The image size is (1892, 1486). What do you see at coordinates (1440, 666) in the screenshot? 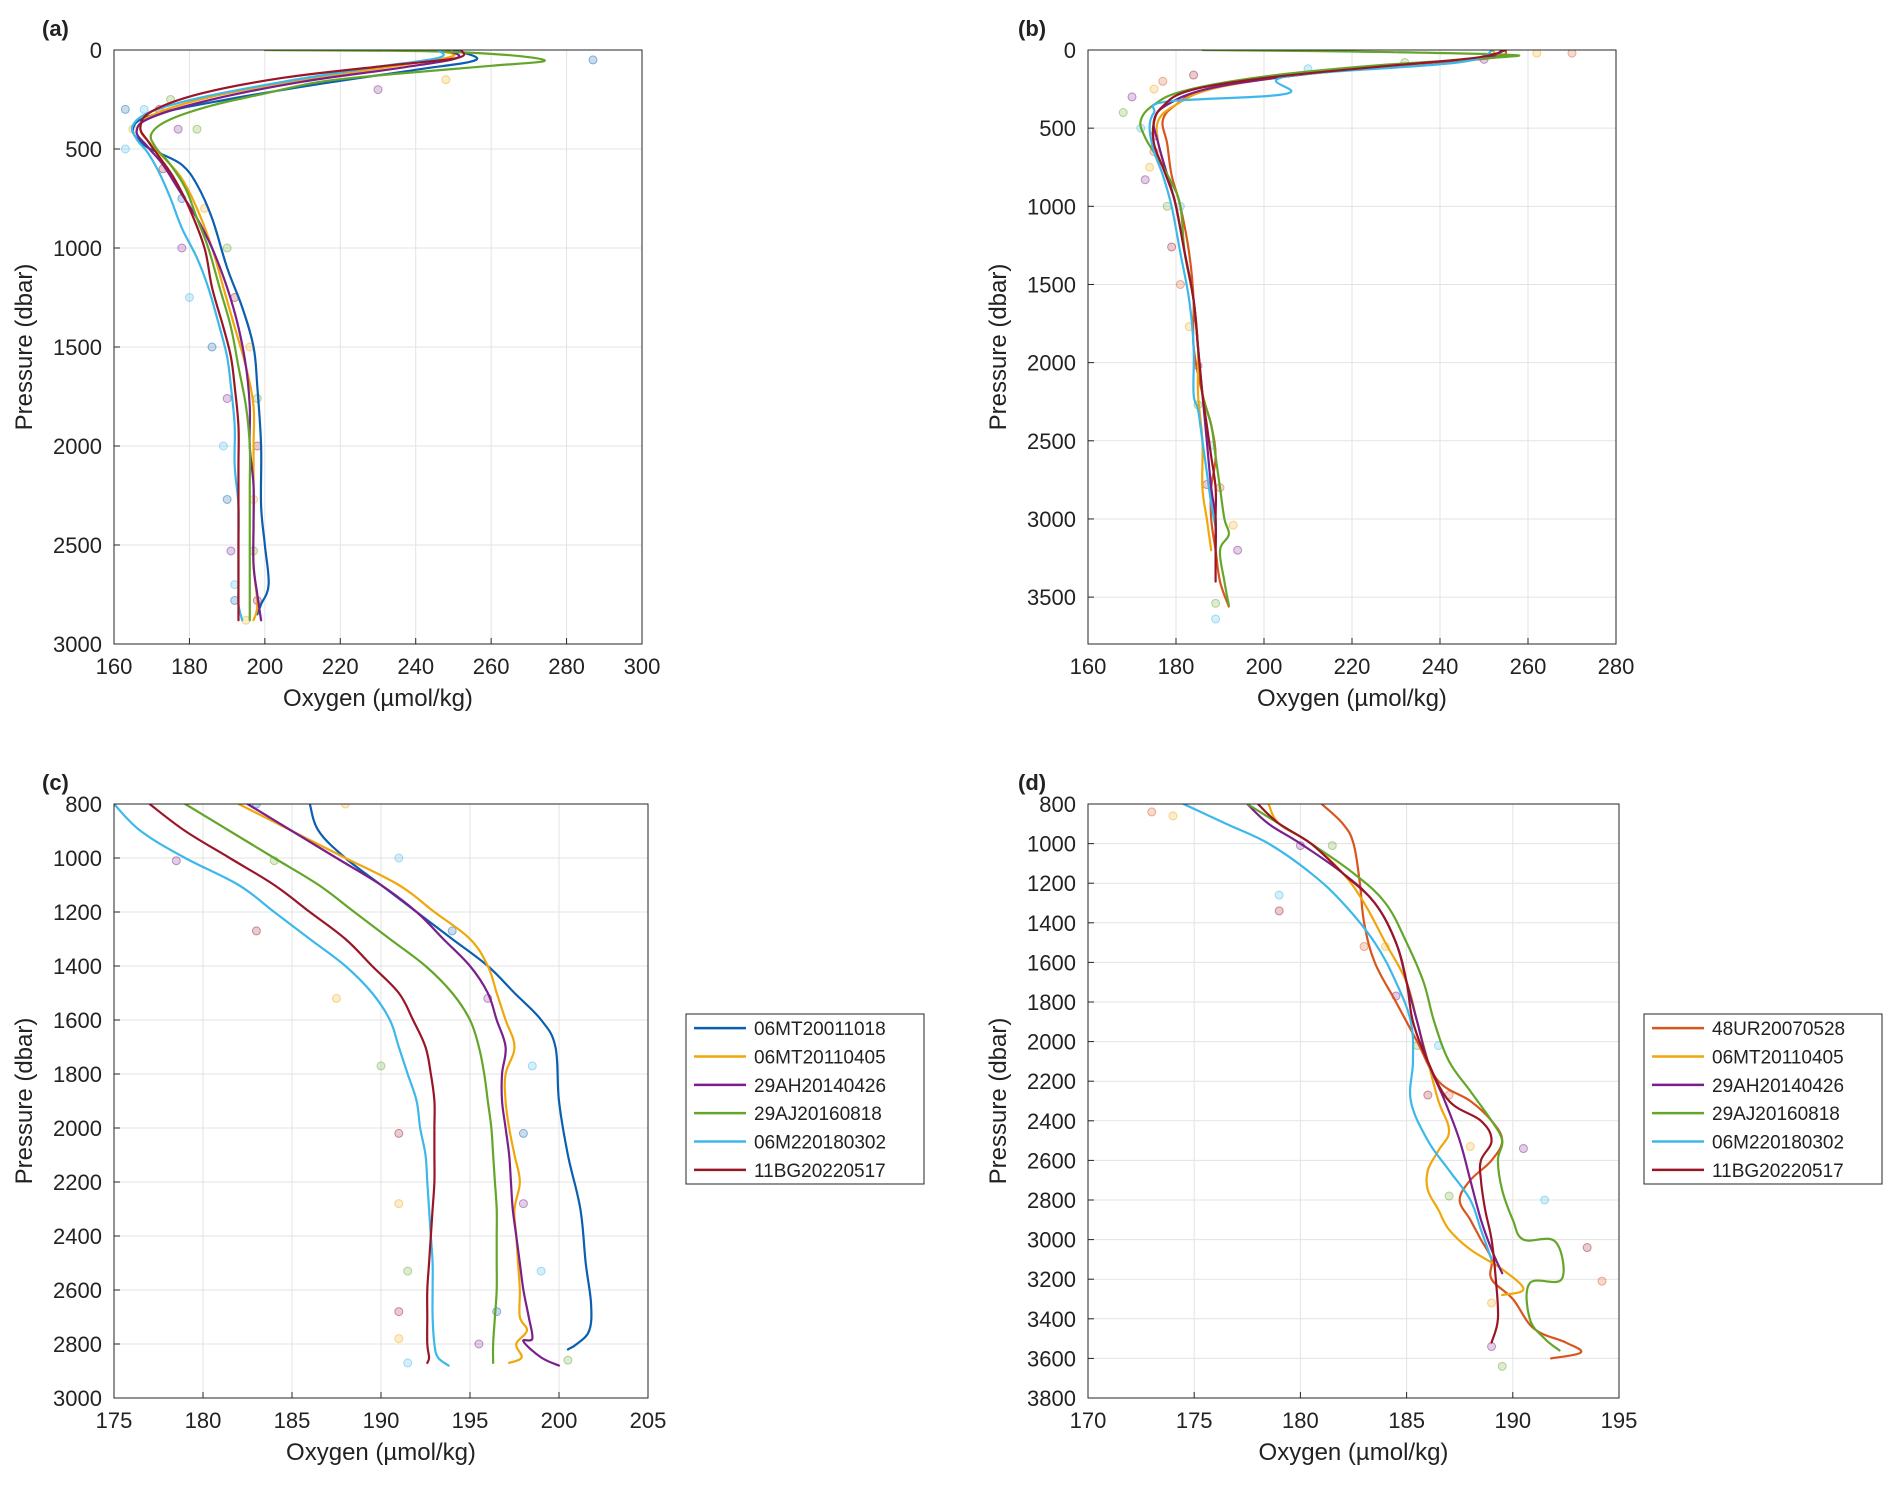
I see `x-tick-label: 240` at bounding box center [1440, 666].